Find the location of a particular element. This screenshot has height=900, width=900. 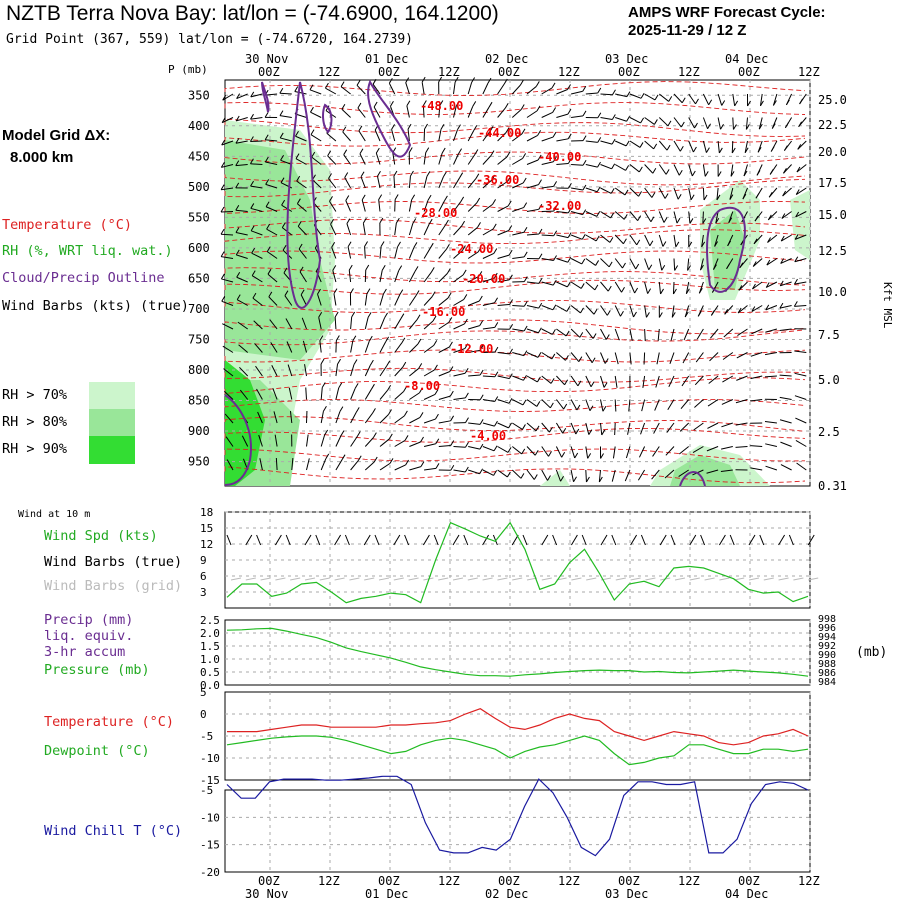

wind-chill-line is located at coordinates (517, 816).